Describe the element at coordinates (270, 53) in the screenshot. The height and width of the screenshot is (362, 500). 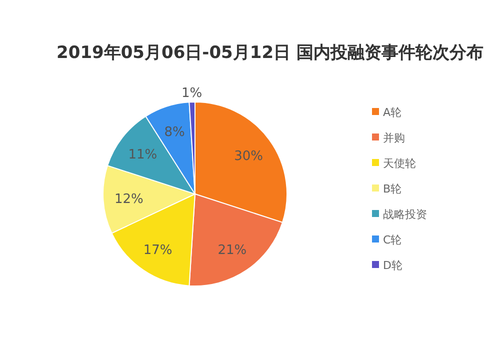
I see `chart-title: 2019年05月06日-05月12日 国内投融资事件轮次分布` at that location.